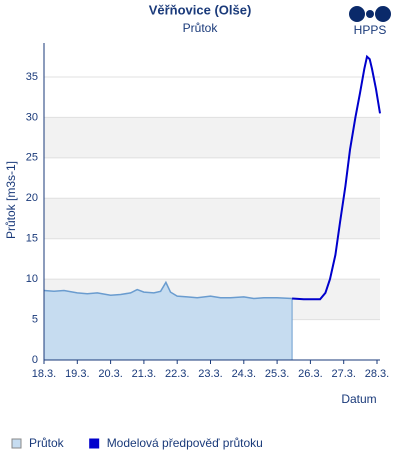  I want to click on y-tick-label: 35, so click(32, 77).